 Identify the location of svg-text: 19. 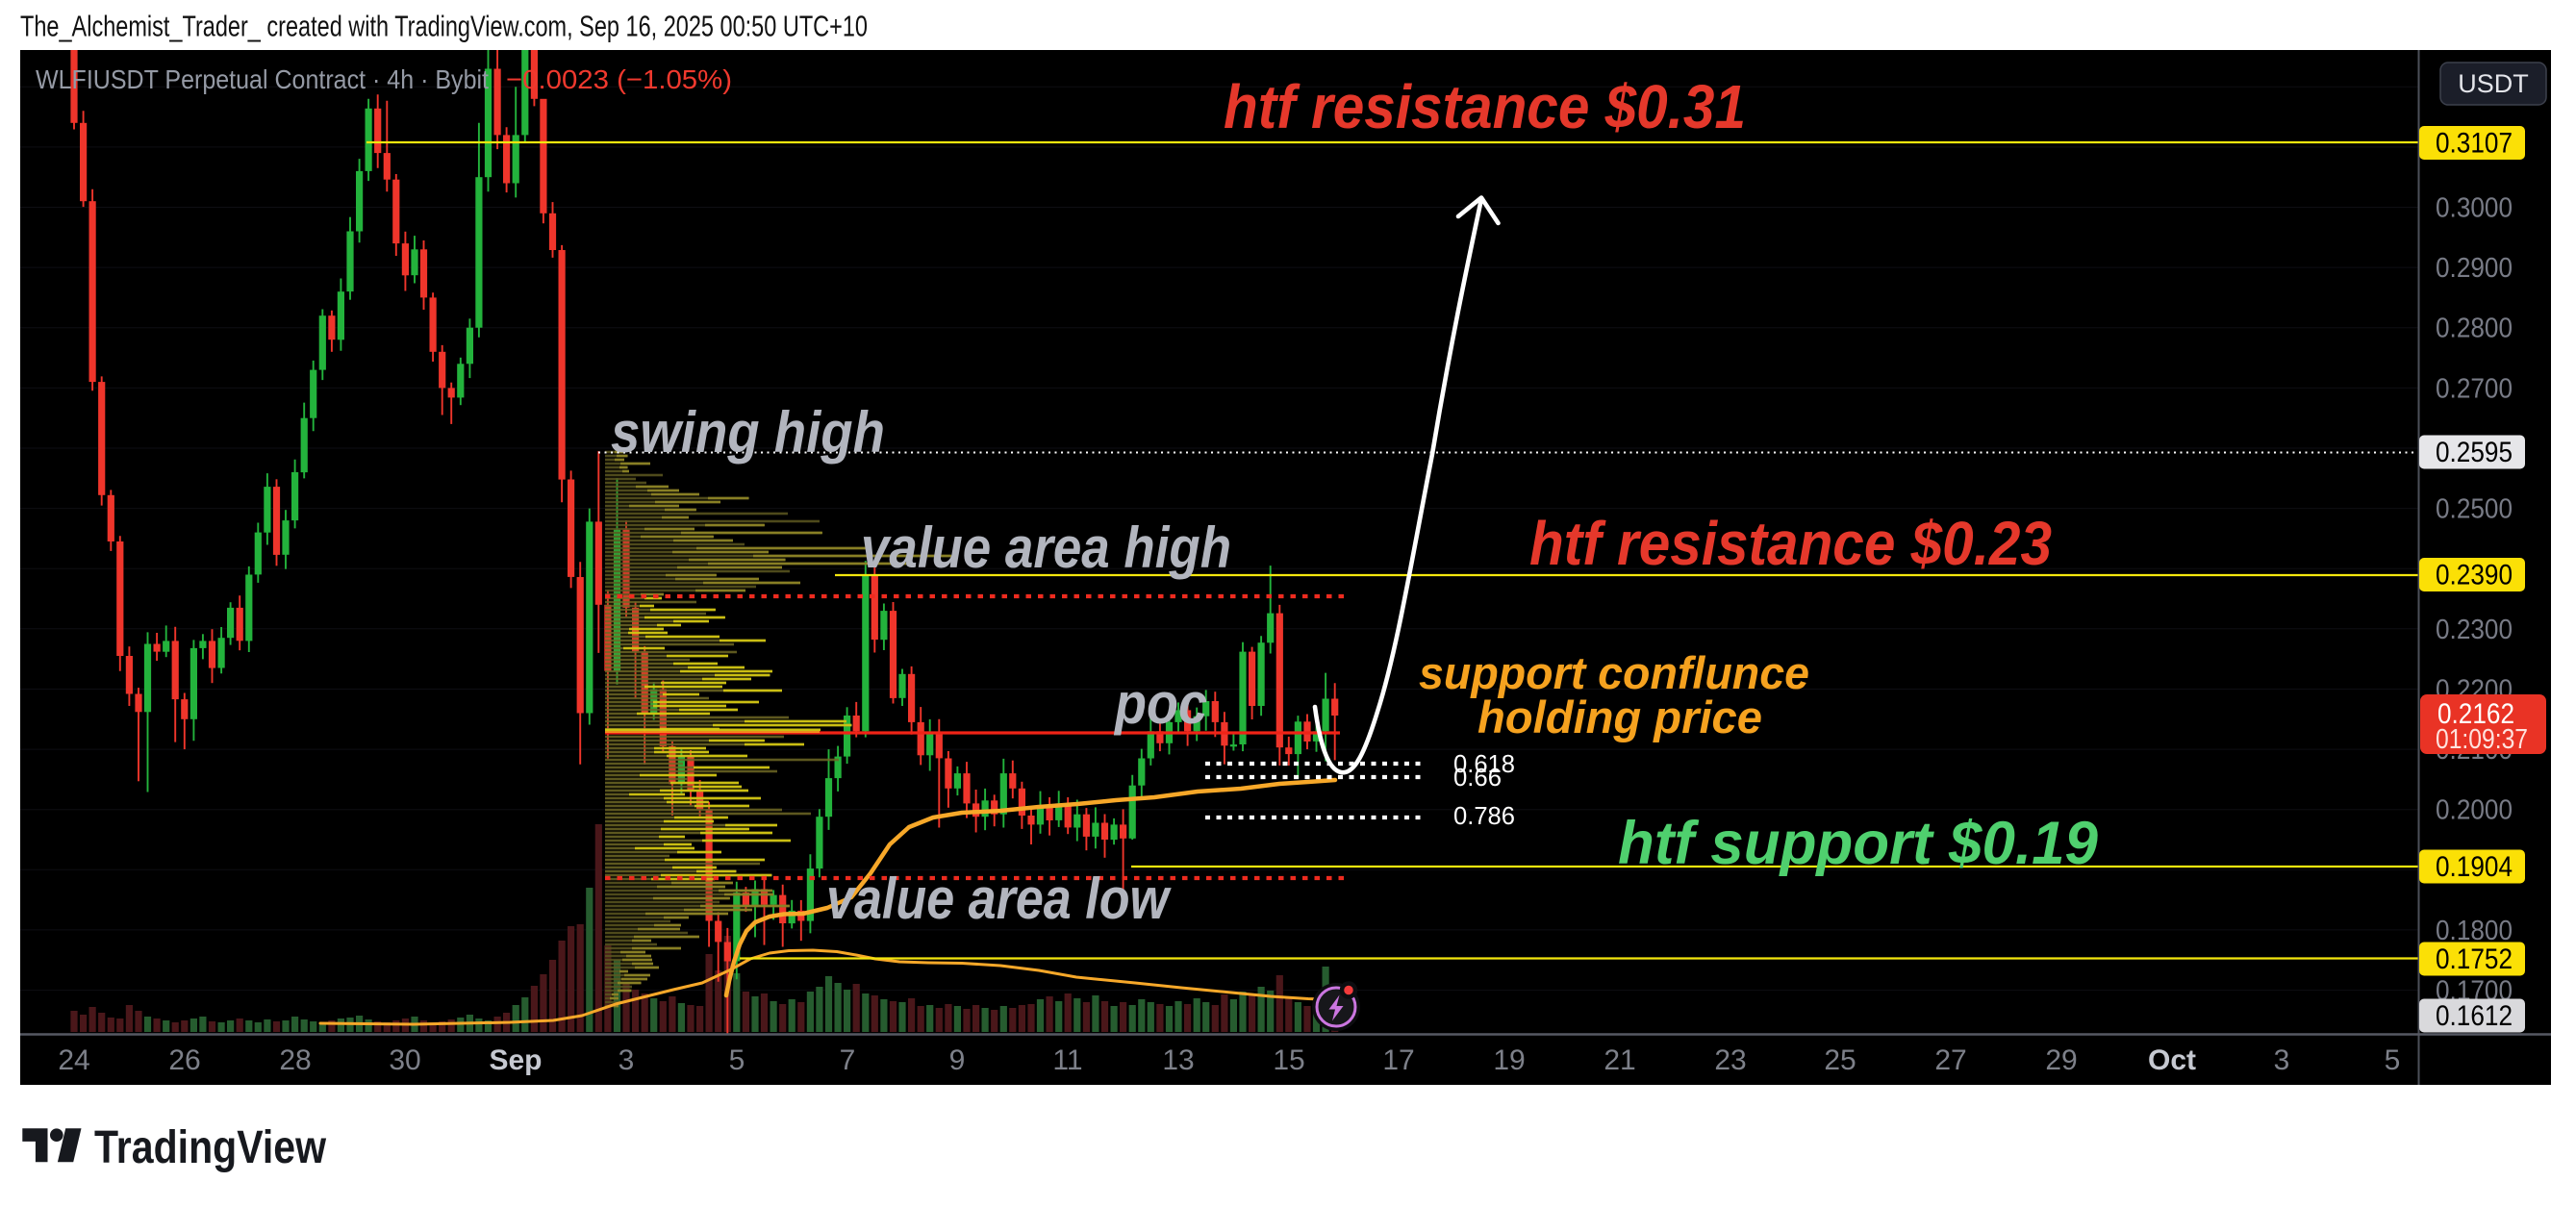
(1509, 1060).